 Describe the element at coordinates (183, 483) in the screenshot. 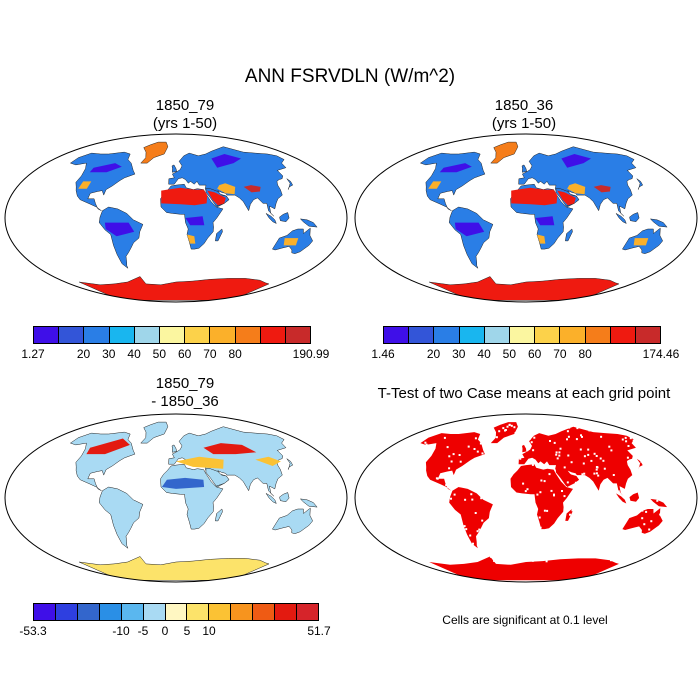

I see `sahel-negative` at that location.